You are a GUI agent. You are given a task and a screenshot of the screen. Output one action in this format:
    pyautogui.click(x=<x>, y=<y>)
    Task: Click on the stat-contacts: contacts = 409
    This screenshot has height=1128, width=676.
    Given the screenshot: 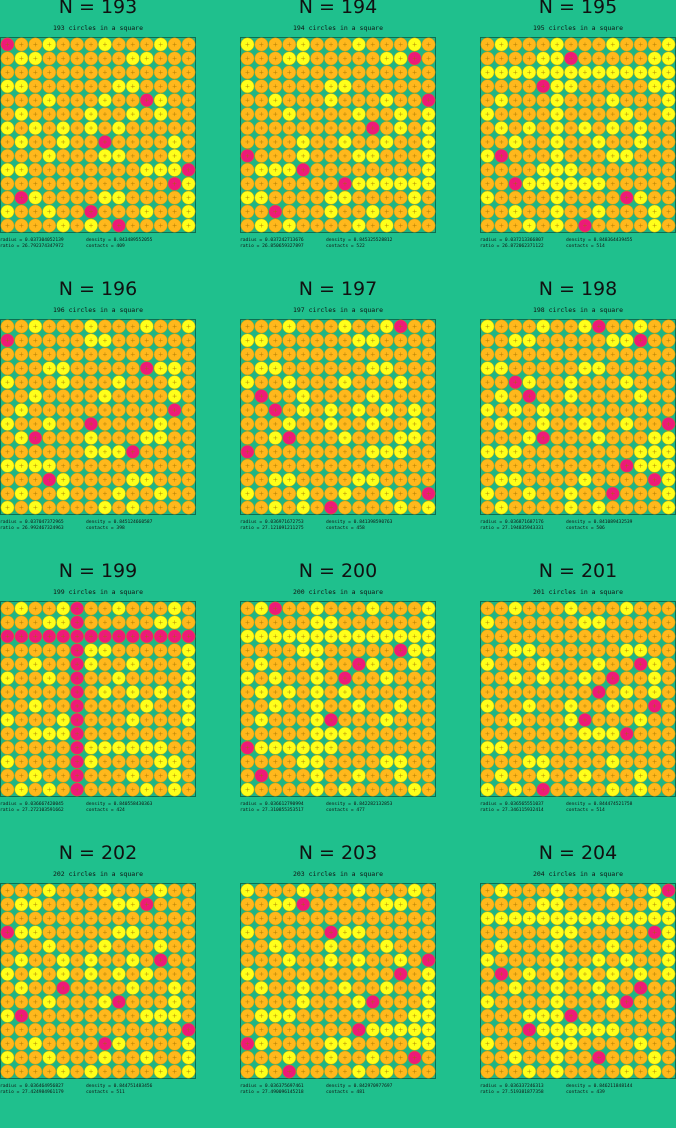 What is the action you would take?
    pyautogui.click(x=105, y=246)
    